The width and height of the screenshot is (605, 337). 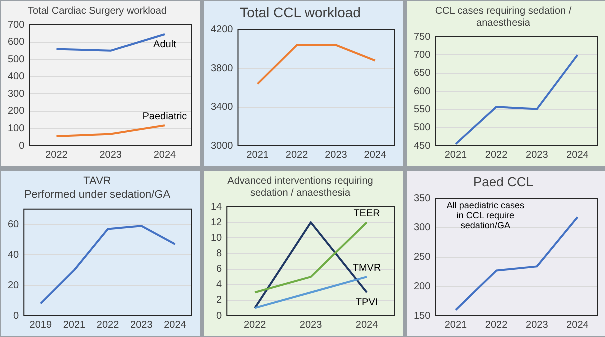 What do you see at coordinates (14, 224) in the screenshot?
I see `y-tick-label: 60` at bounding box center [14, 224].